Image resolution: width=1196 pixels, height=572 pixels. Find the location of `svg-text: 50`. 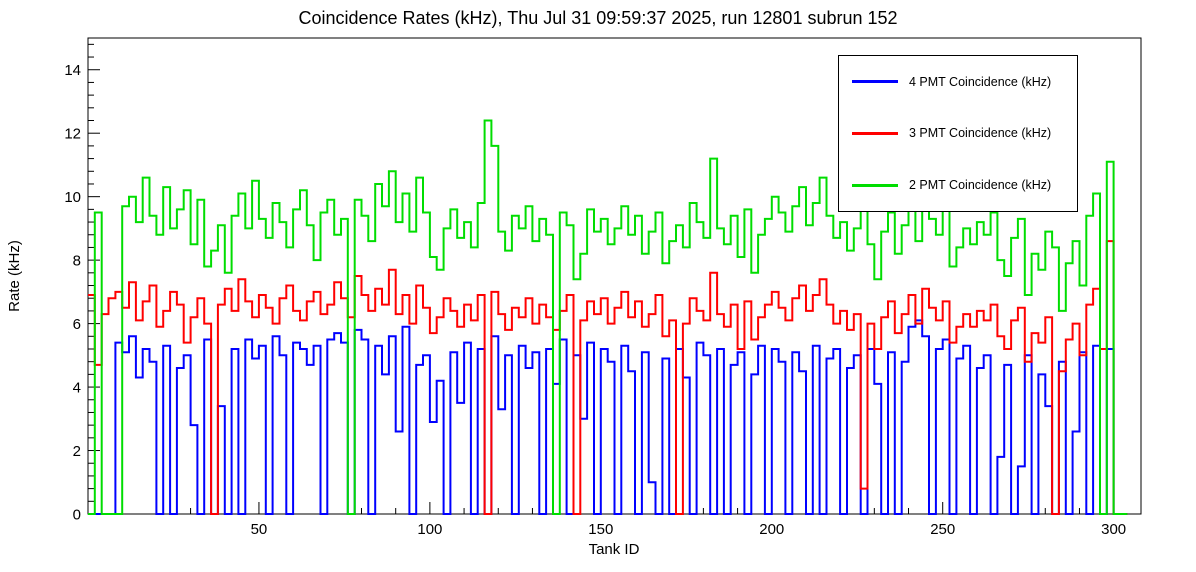

svg-text: 50 is located at coordinates (259, 529).